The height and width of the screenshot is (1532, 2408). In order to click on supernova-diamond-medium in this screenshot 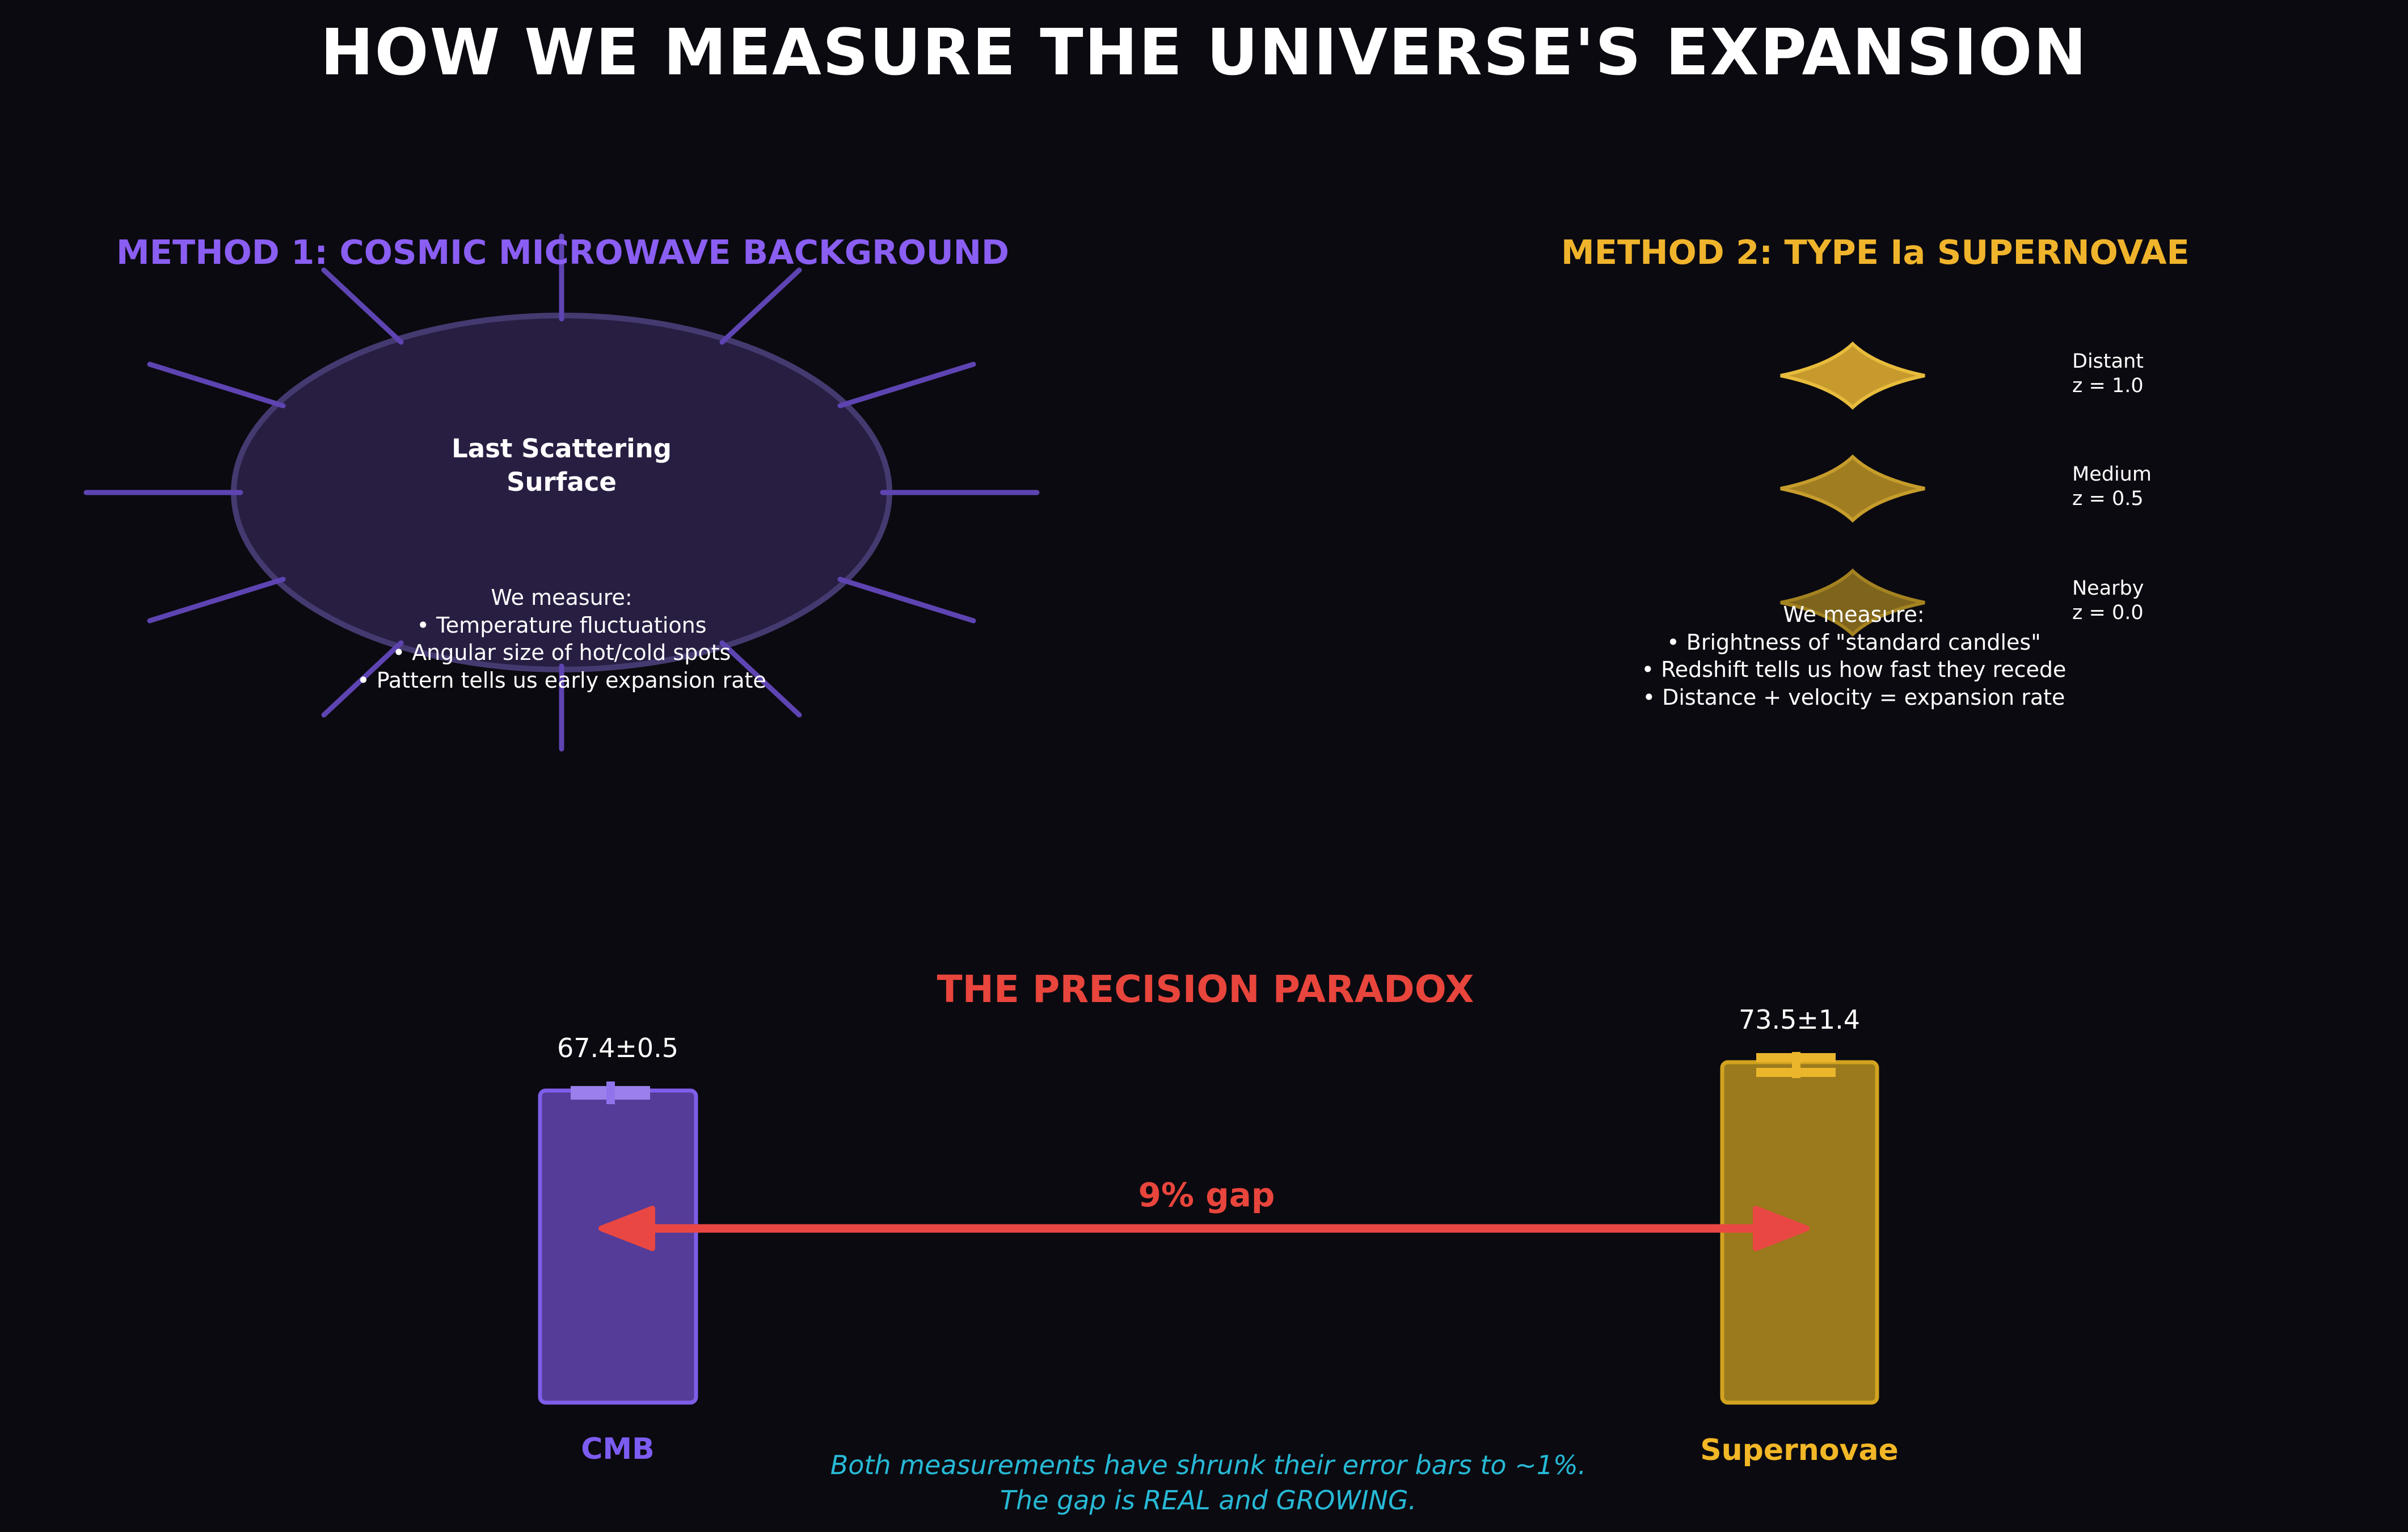, I will do `click(1852, 488)`.